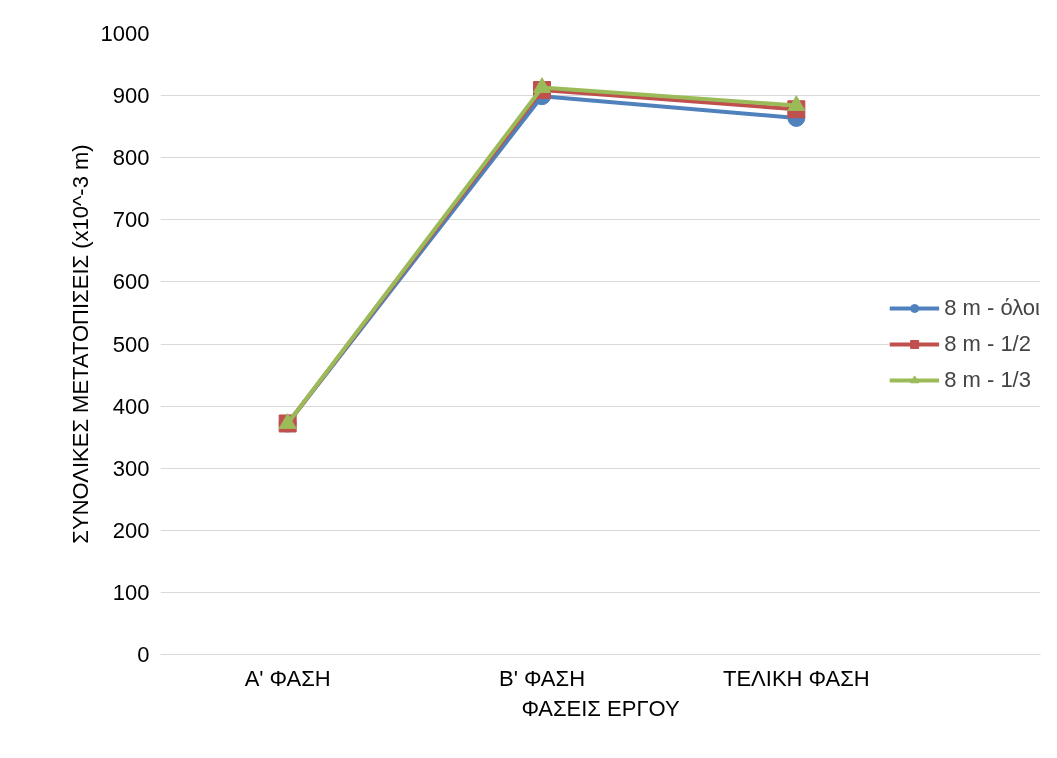 The image size is (1057, 758). I want to click on x-tick-label: Α' ΦΑΣΗ, so click(287, 678).